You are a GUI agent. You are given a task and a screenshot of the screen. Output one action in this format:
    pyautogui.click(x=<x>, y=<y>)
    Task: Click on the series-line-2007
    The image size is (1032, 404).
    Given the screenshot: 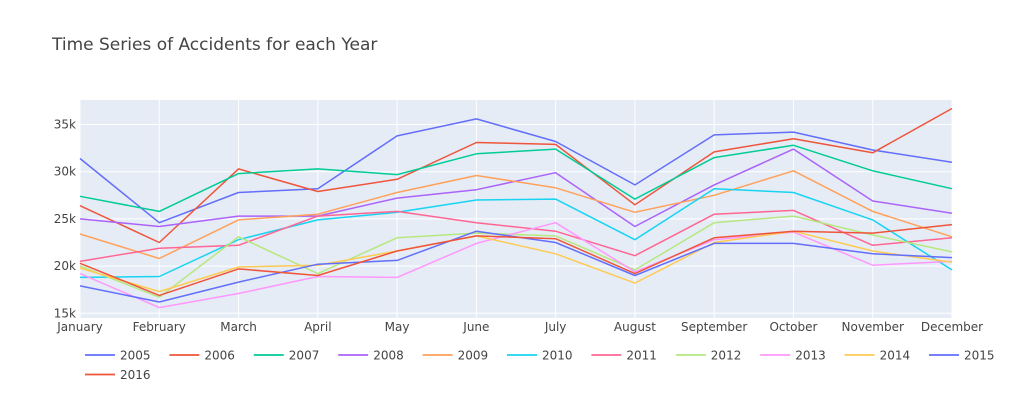 What is the action you would take?
    pyautogui.click(x=516, y=178)
    